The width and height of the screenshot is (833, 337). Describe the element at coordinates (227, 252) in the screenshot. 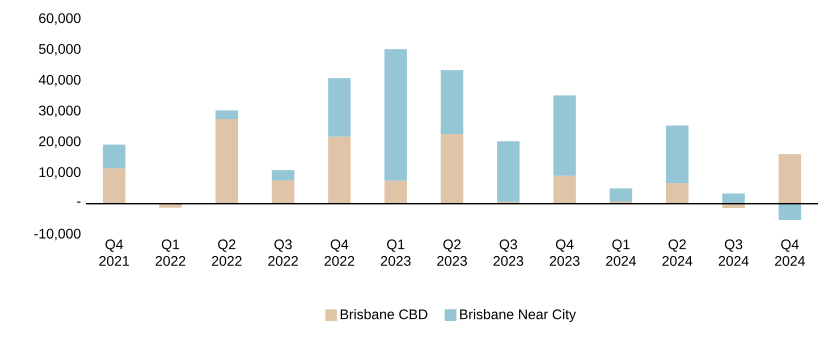

I see `x-tick-label: Q2 2022` at that location.